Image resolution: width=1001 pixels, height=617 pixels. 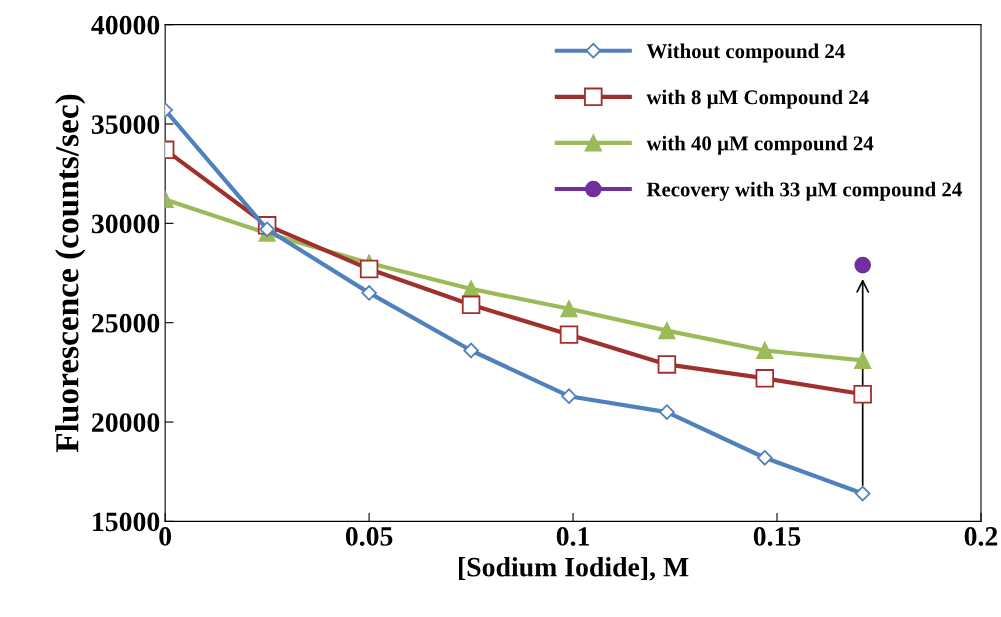 I want to click on legend-label: with 40 µM compound 24, so click(x=760, y=145).